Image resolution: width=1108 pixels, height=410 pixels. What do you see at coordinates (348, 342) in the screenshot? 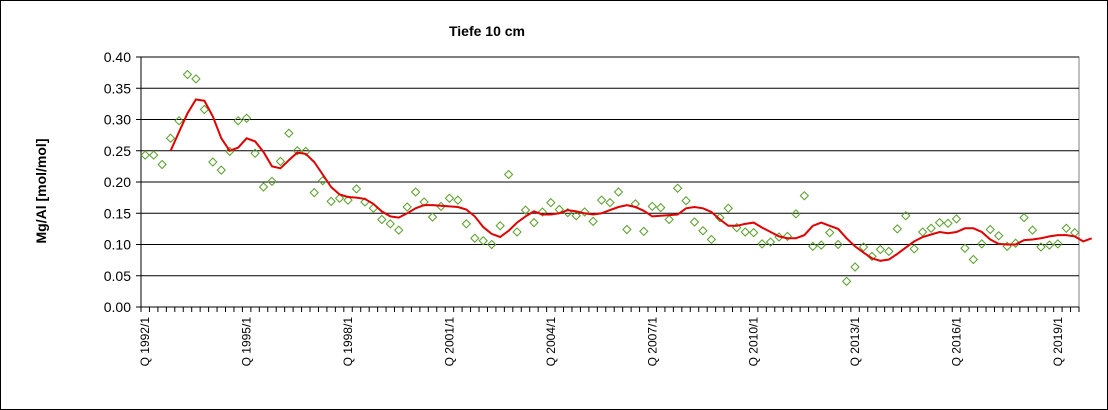
I see `x-tick-label: Q 1998/1` at bounding box center [348, 342].